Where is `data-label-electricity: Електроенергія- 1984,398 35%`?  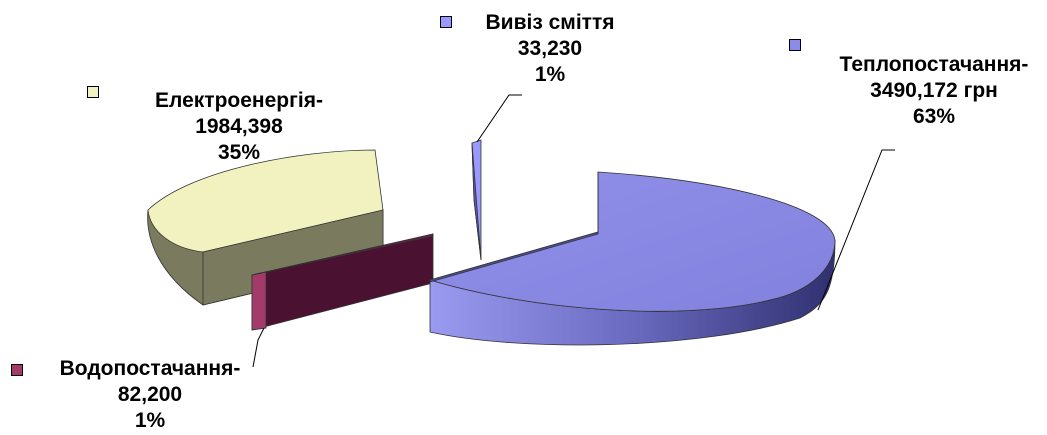 data-label-electricity: Електроенергія- 1984,398 35% is located at coordinates (239, 127).